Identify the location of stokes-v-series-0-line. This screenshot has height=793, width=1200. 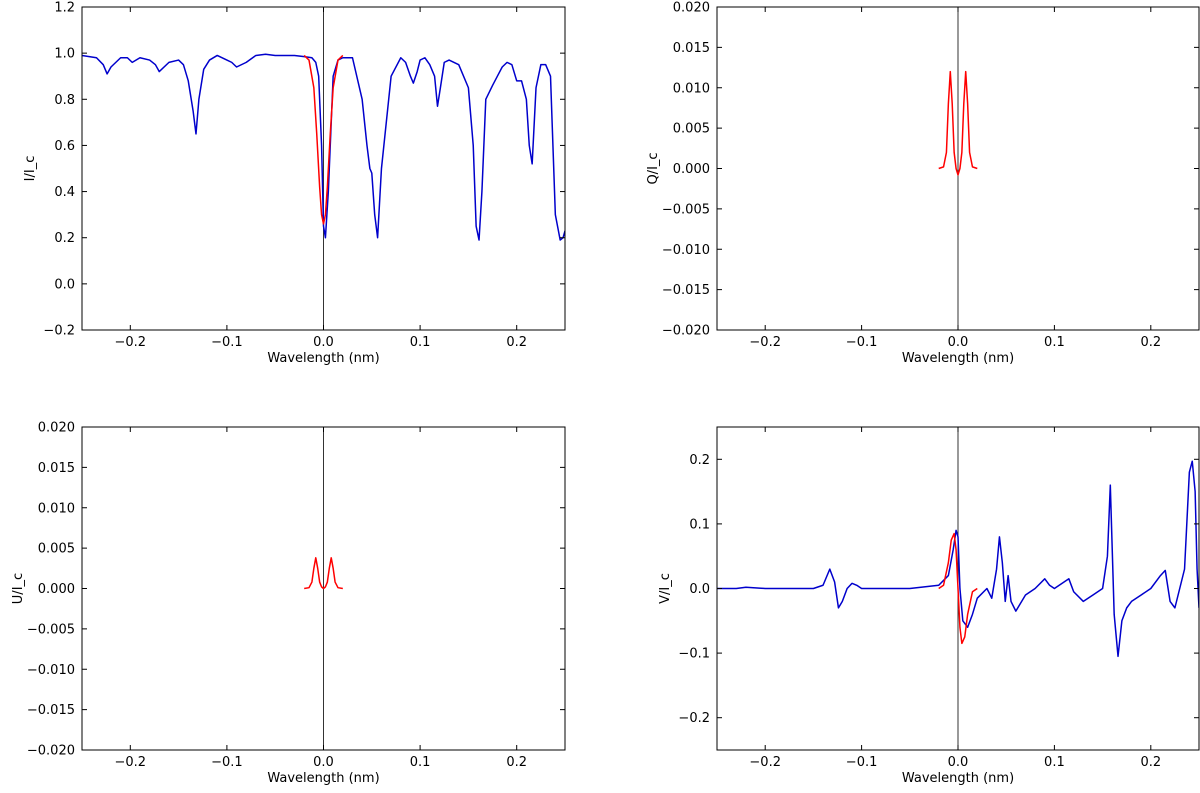
(958, 559).